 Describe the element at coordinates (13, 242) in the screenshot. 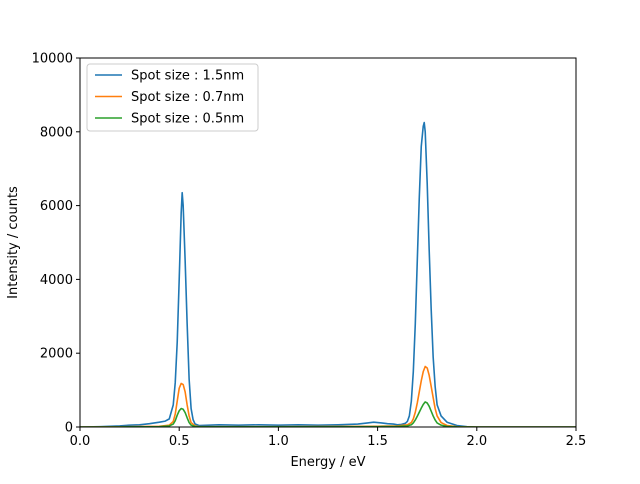

I see `y-axis-label: Intensity / counts` at that location.